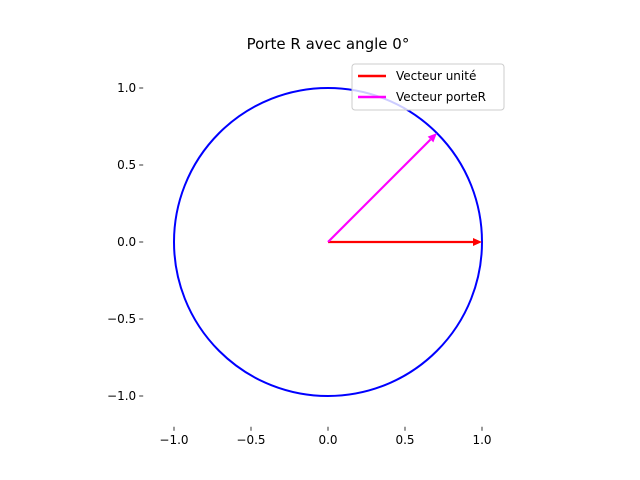 The width and height of the screenshot is (640, 480). I want to click on legend-box, so click(428, 87).